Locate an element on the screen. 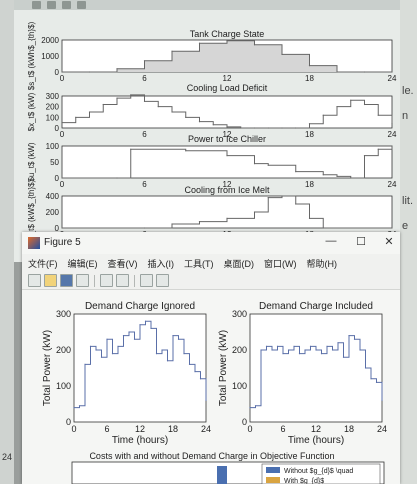 The width and height of the screenshot is (417, 484). menu-insert: 插入(I) is located at coordinates (161, 264).